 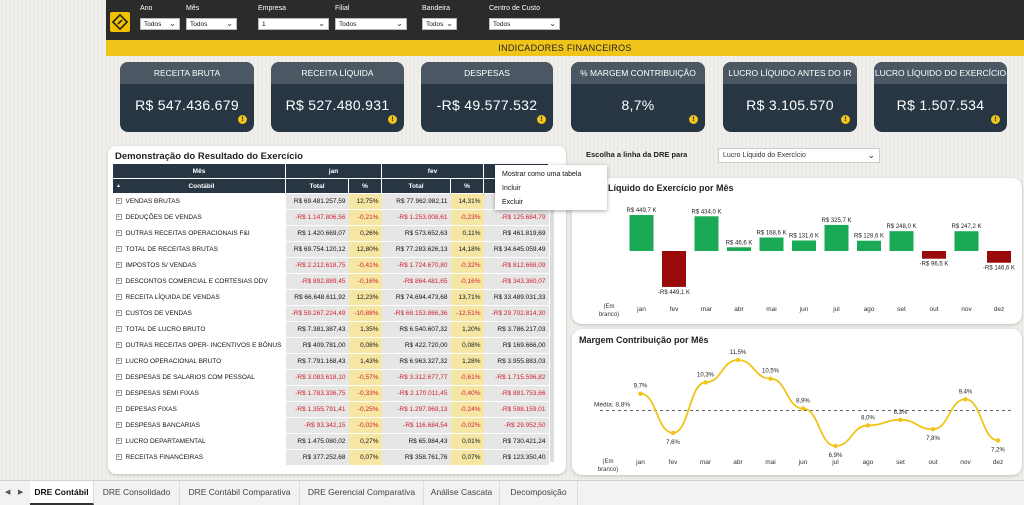 What do you see at coordinates (836, 309) in the screenshot?
I see `x-tick-label: jul` at bounding box center [836, 309].